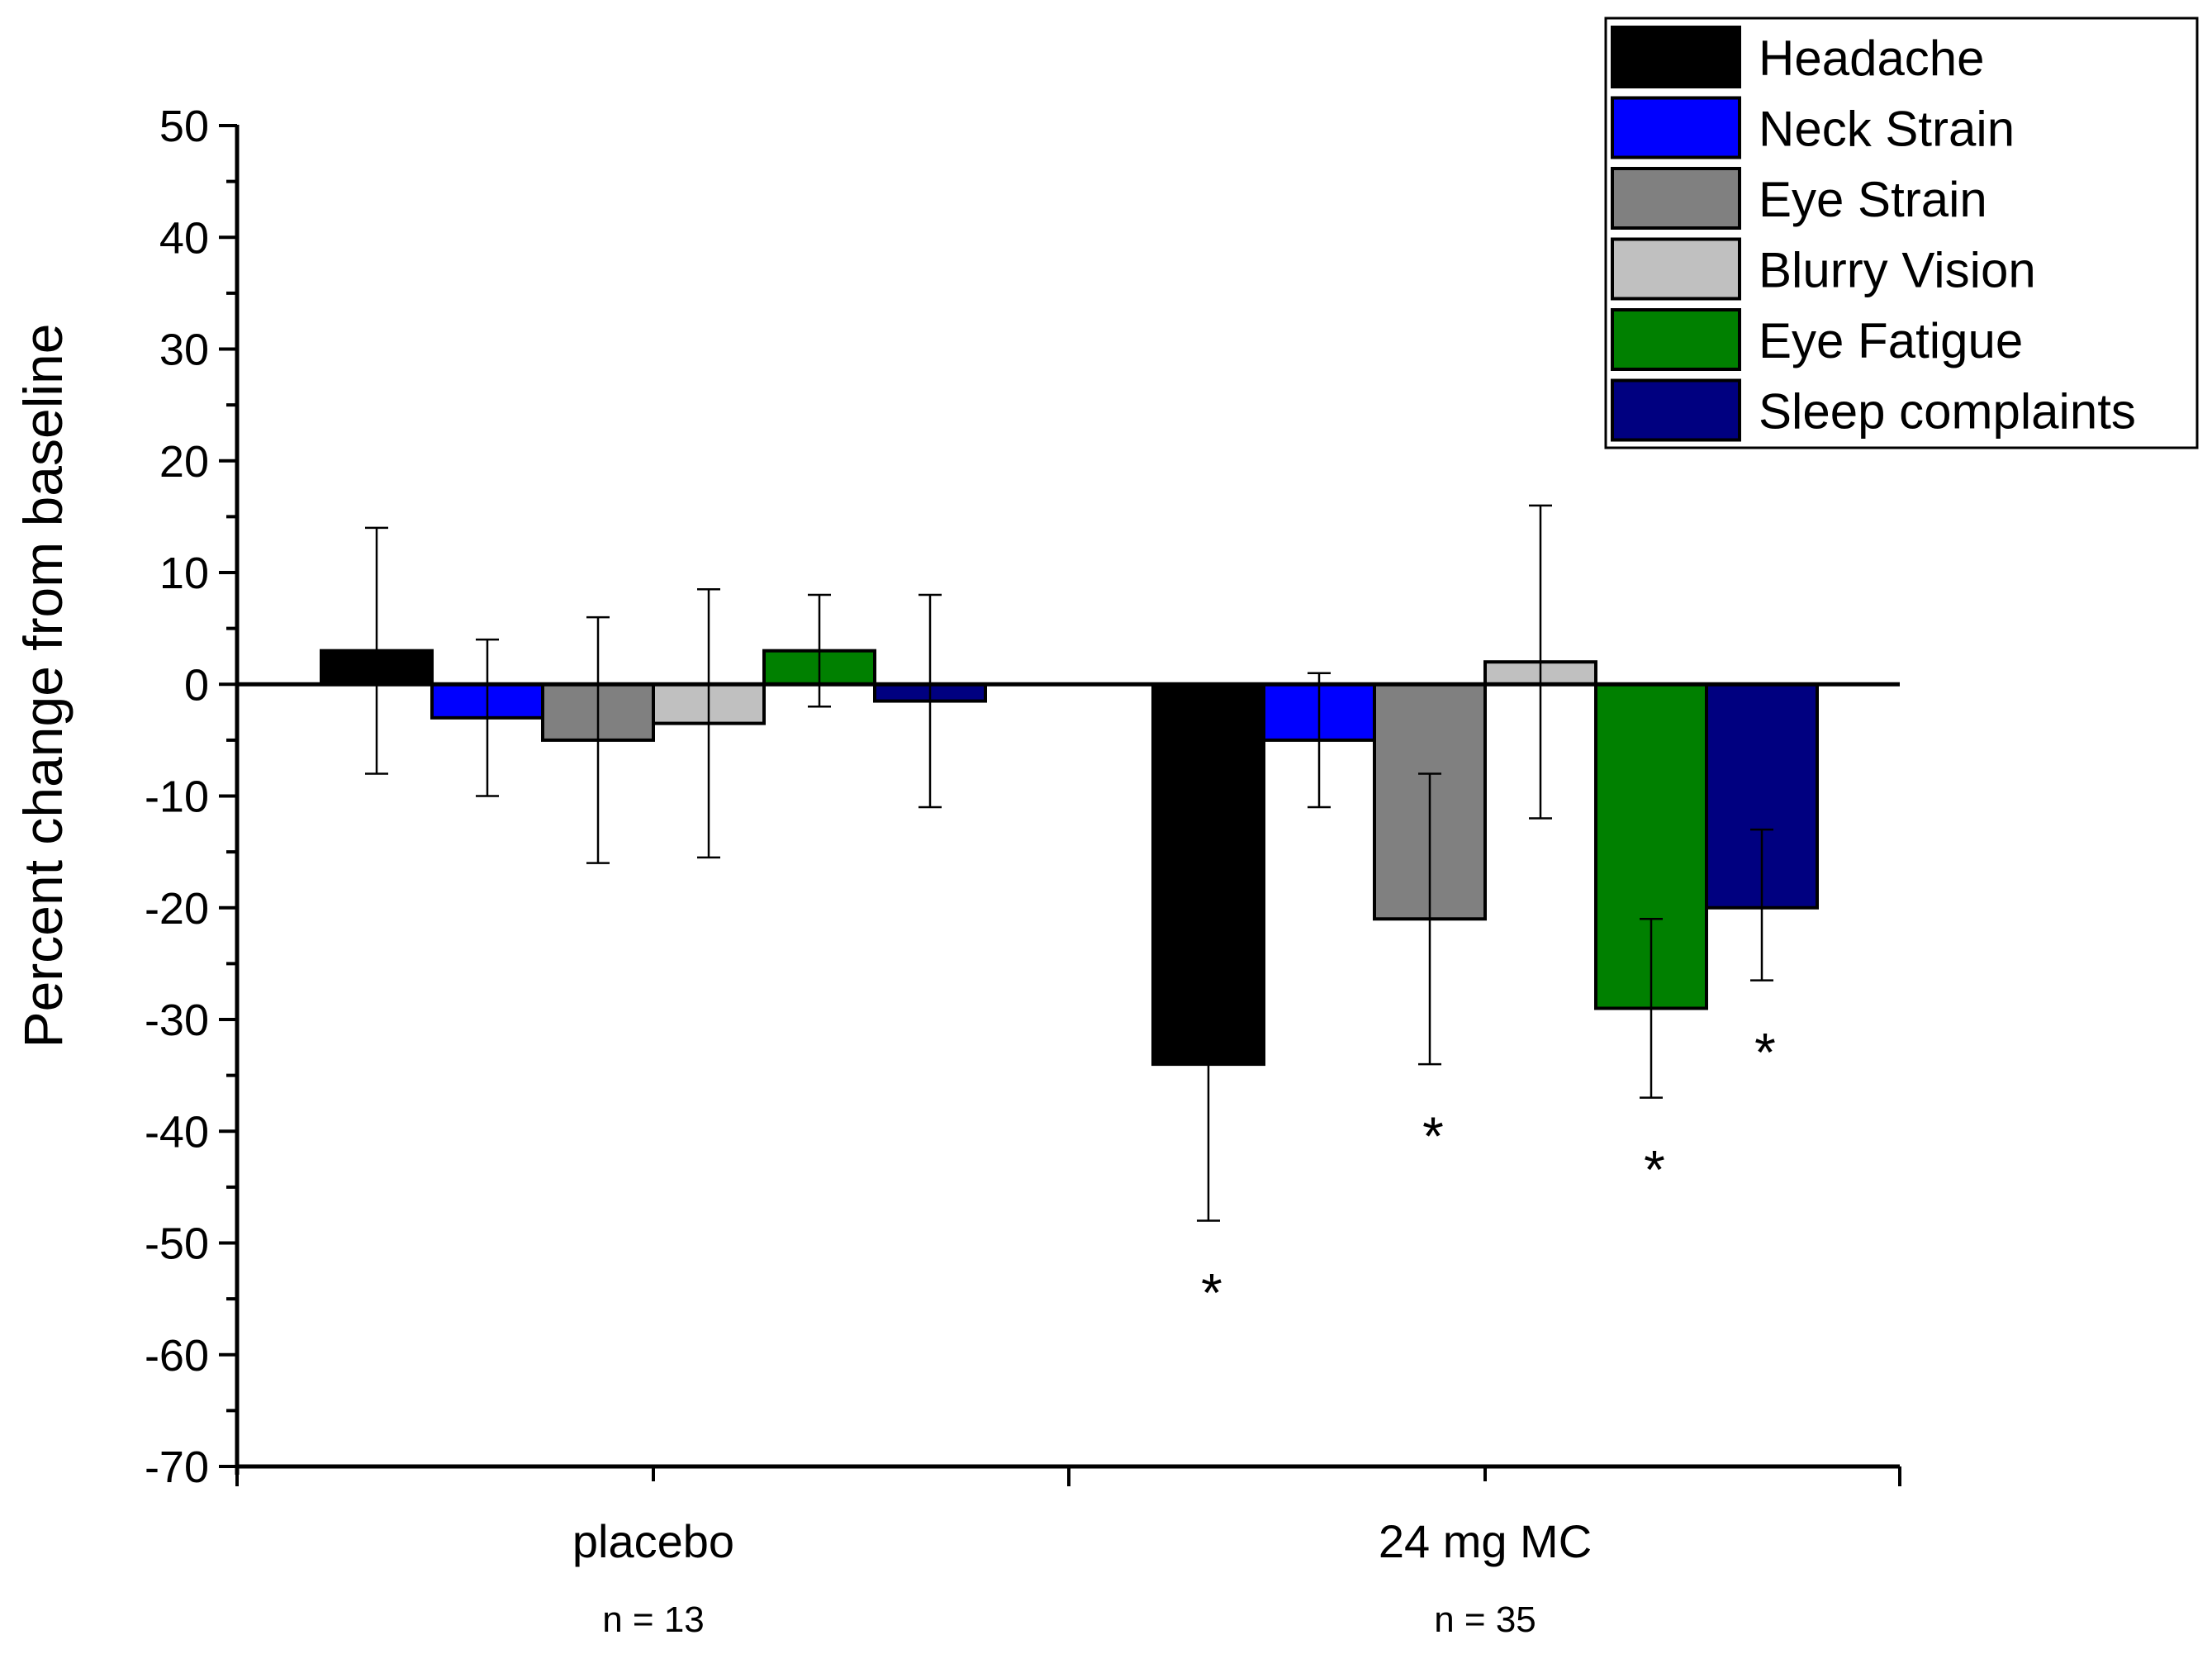  What do you see at coordinates (1872, 58) in the screenshot?
I see `legend-label: Headache` at bounding box center [1872, 58].